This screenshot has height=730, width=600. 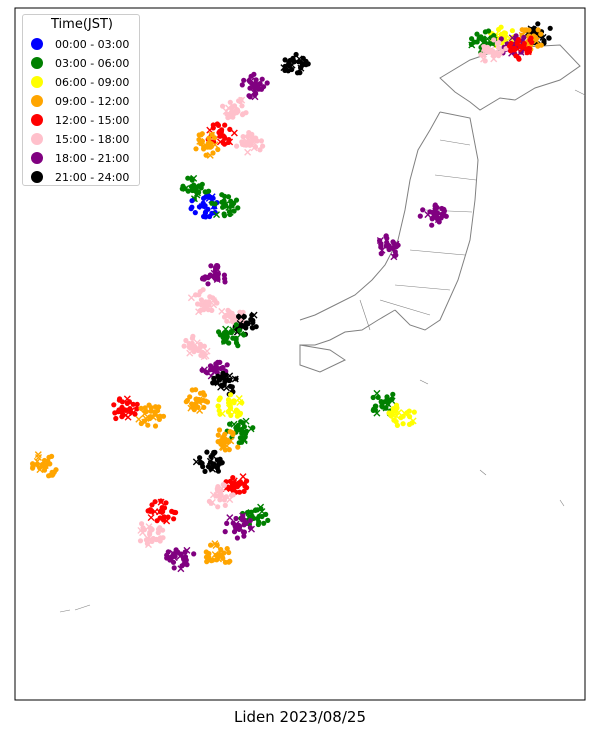 I want to click on legend-title: Time(JST), so click(x=82, y=24).